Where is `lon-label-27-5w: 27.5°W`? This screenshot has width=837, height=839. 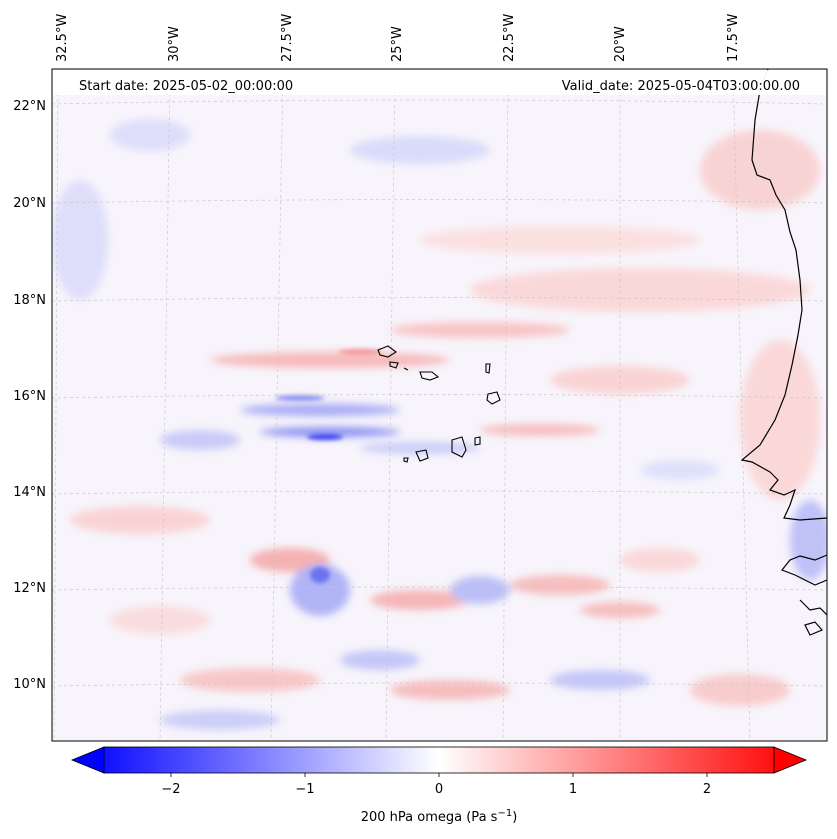
lon-label-27-5w: 27.5°W is located at coordinates (287, 38).